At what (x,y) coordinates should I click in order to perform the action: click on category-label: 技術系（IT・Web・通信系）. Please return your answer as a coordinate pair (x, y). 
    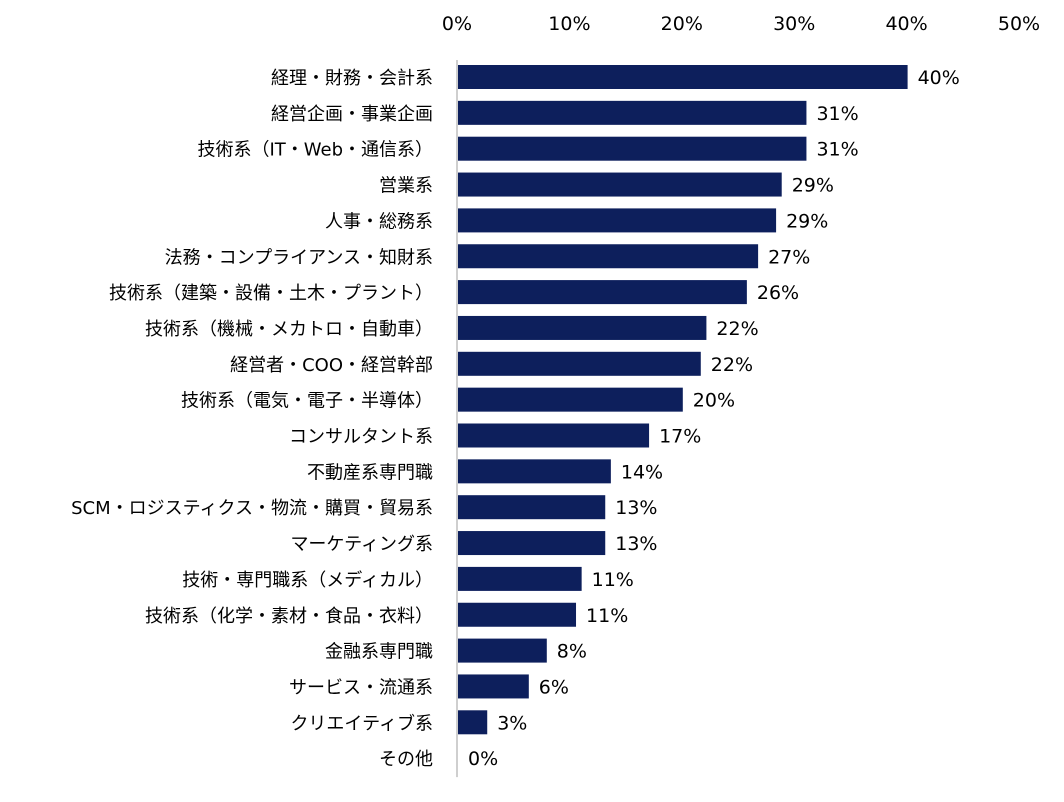
    Looking at the image, I should click on (315, 150).